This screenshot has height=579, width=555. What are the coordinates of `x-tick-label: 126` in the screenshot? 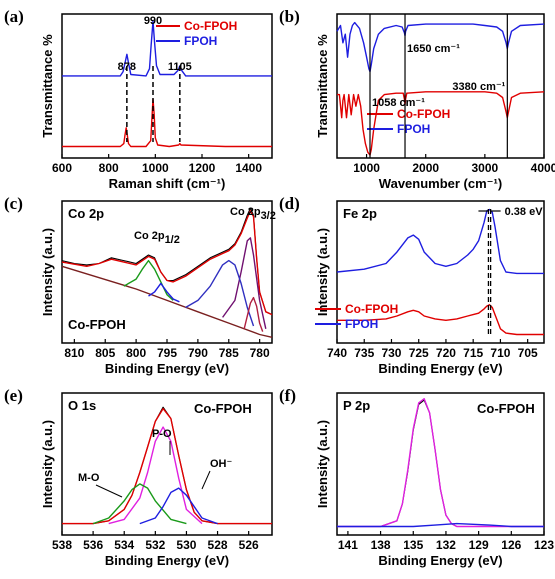 It's located at (511, 545).